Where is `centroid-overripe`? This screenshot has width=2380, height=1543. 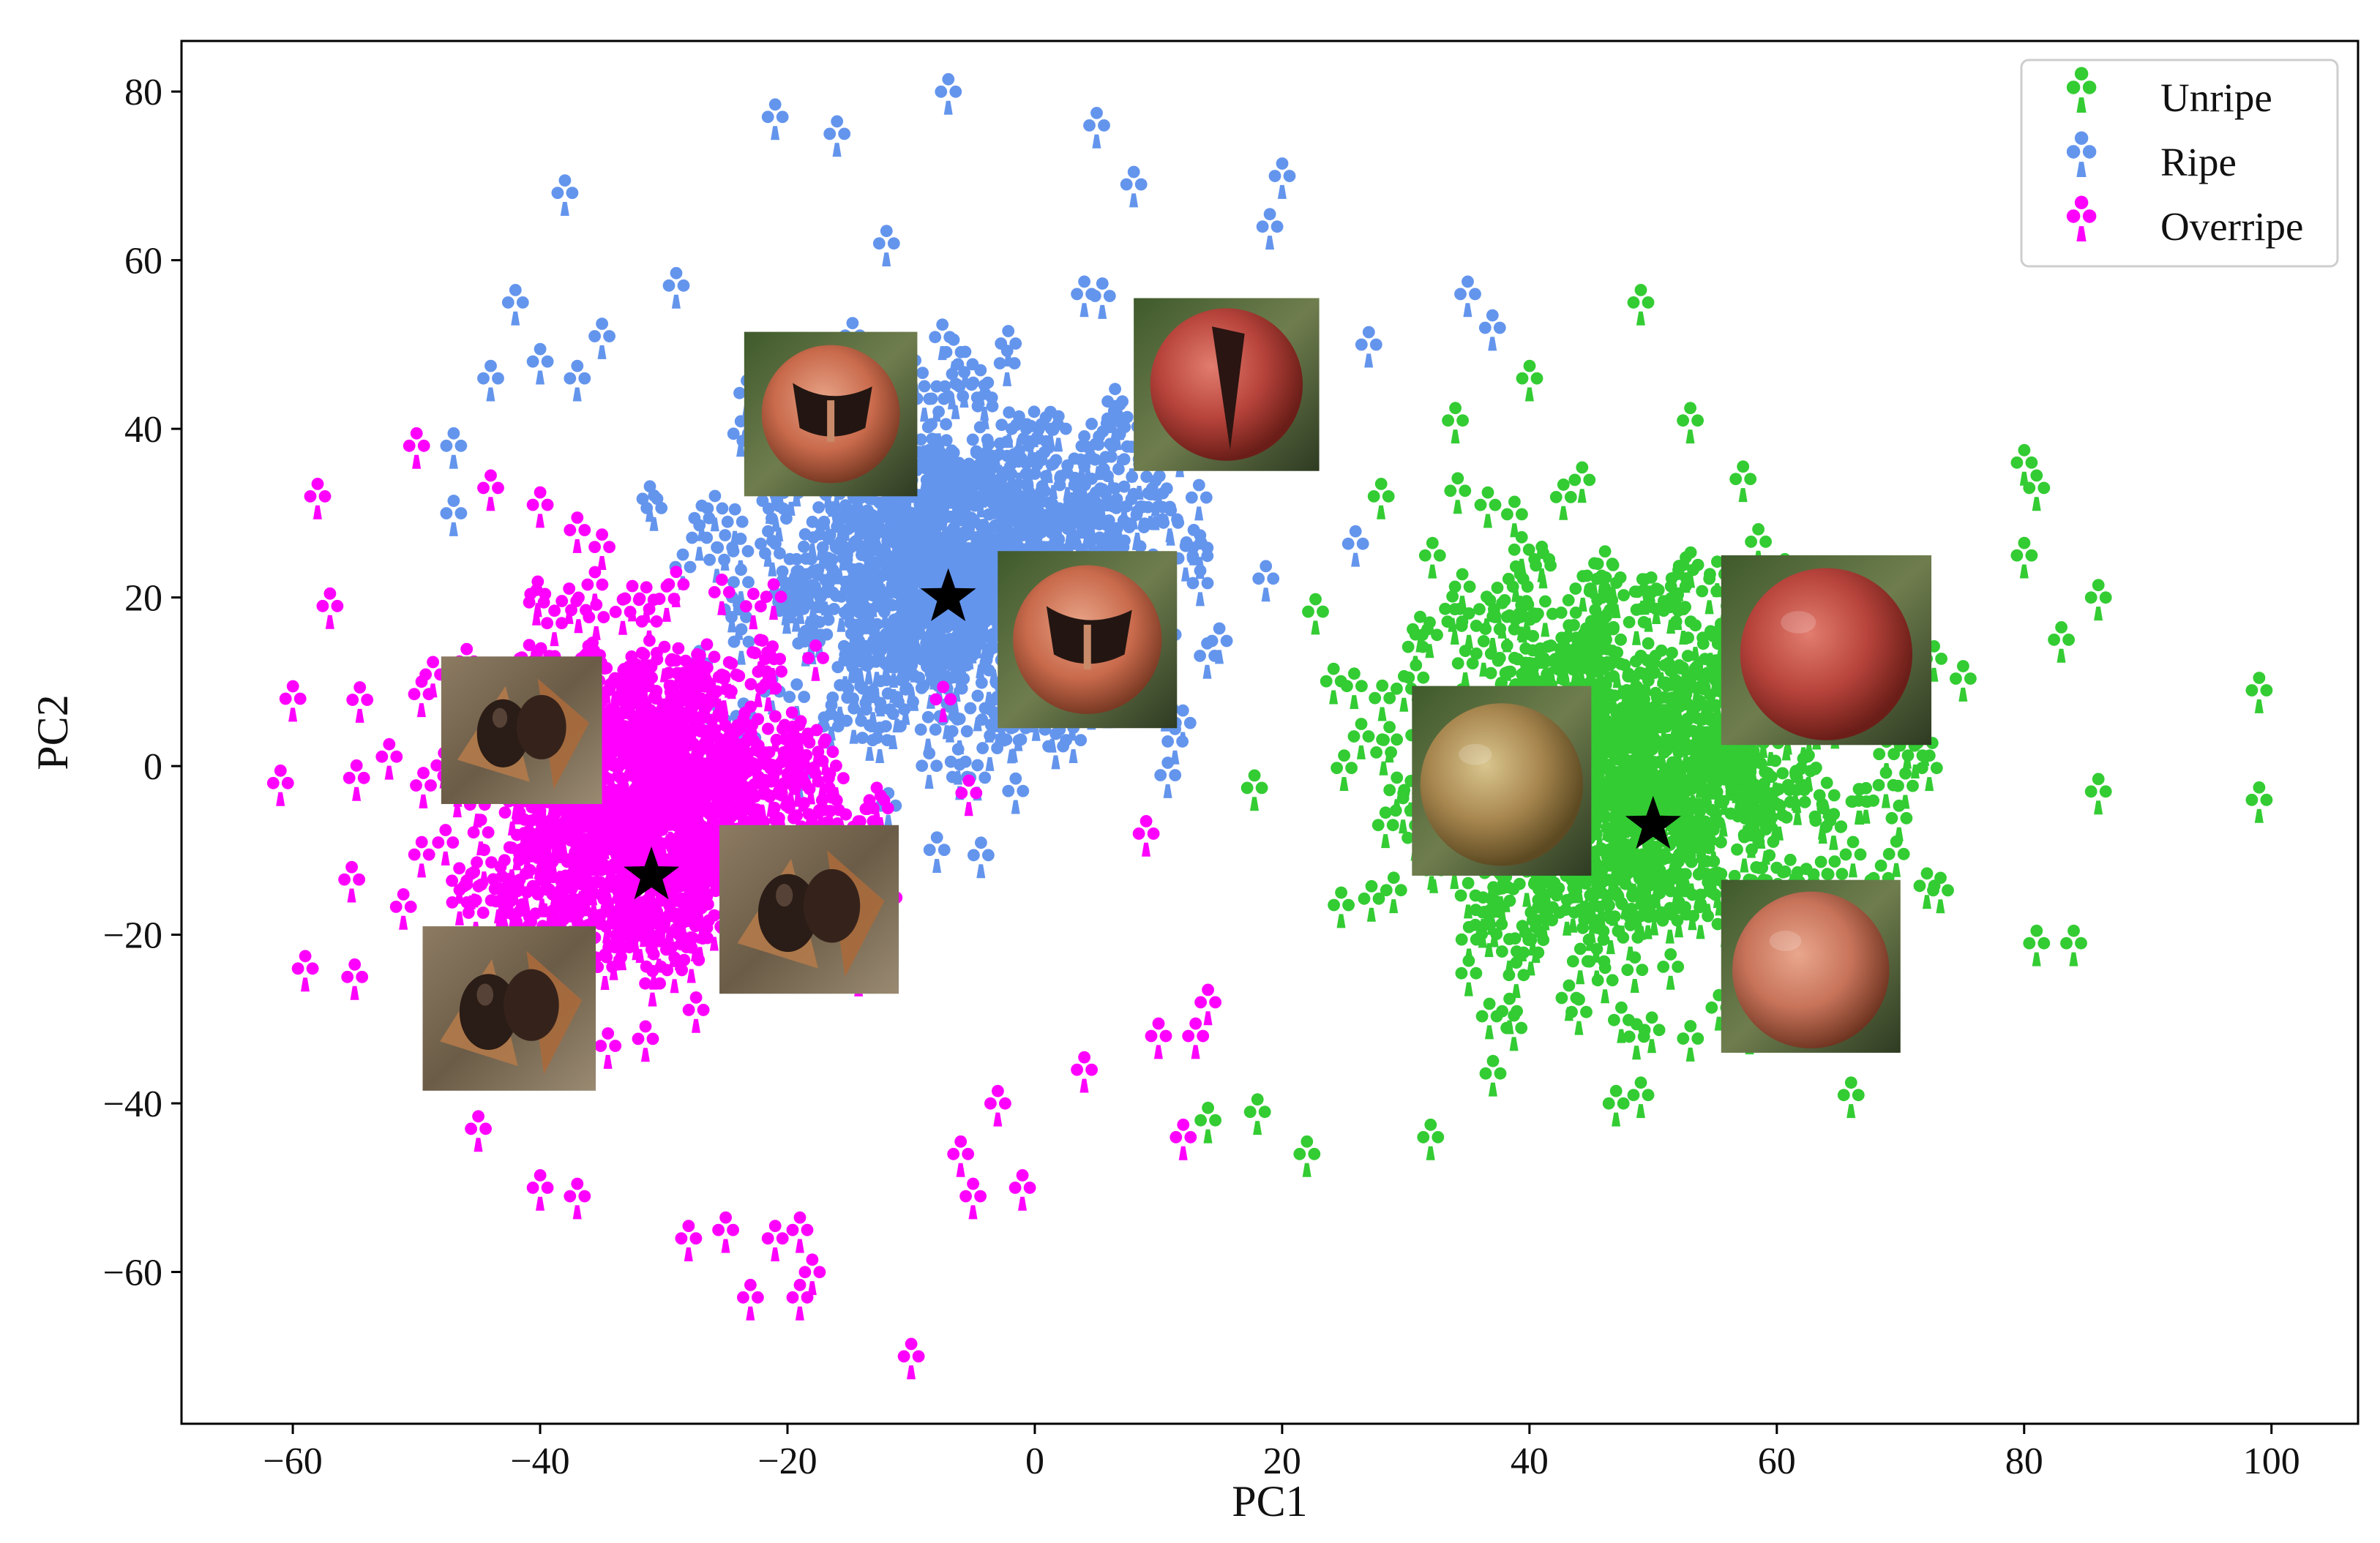
centroid-overripe is located at coordinates (652, 873).